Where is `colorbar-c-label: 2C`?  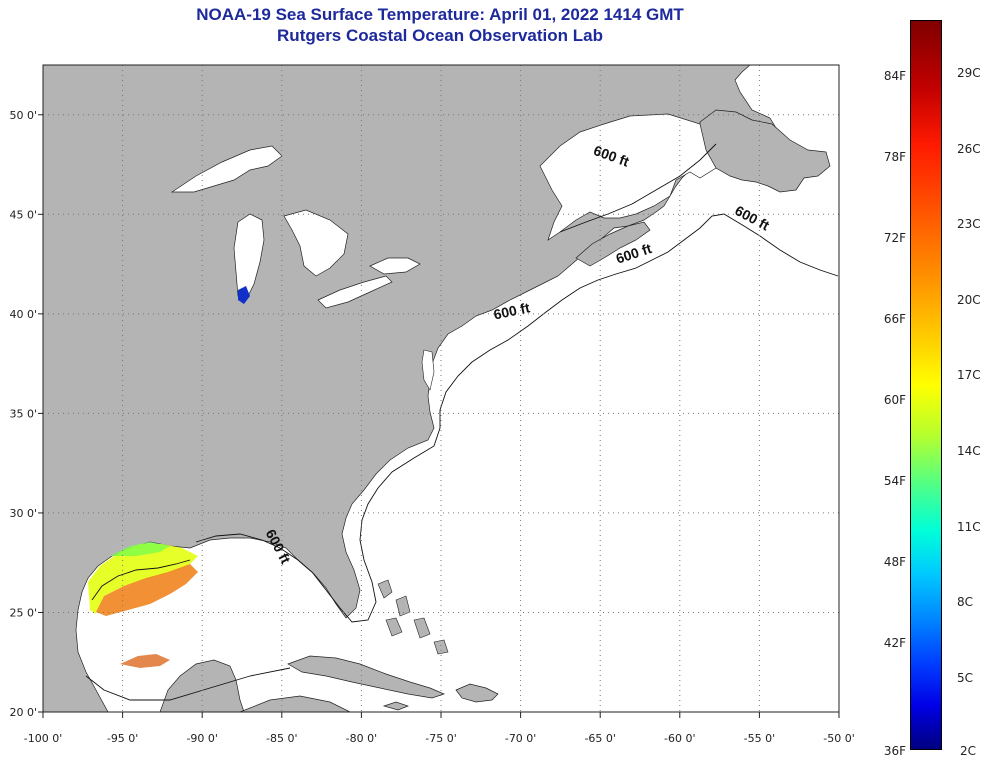
colorbar-c-label: 2C is located at coordinates (968, 751).